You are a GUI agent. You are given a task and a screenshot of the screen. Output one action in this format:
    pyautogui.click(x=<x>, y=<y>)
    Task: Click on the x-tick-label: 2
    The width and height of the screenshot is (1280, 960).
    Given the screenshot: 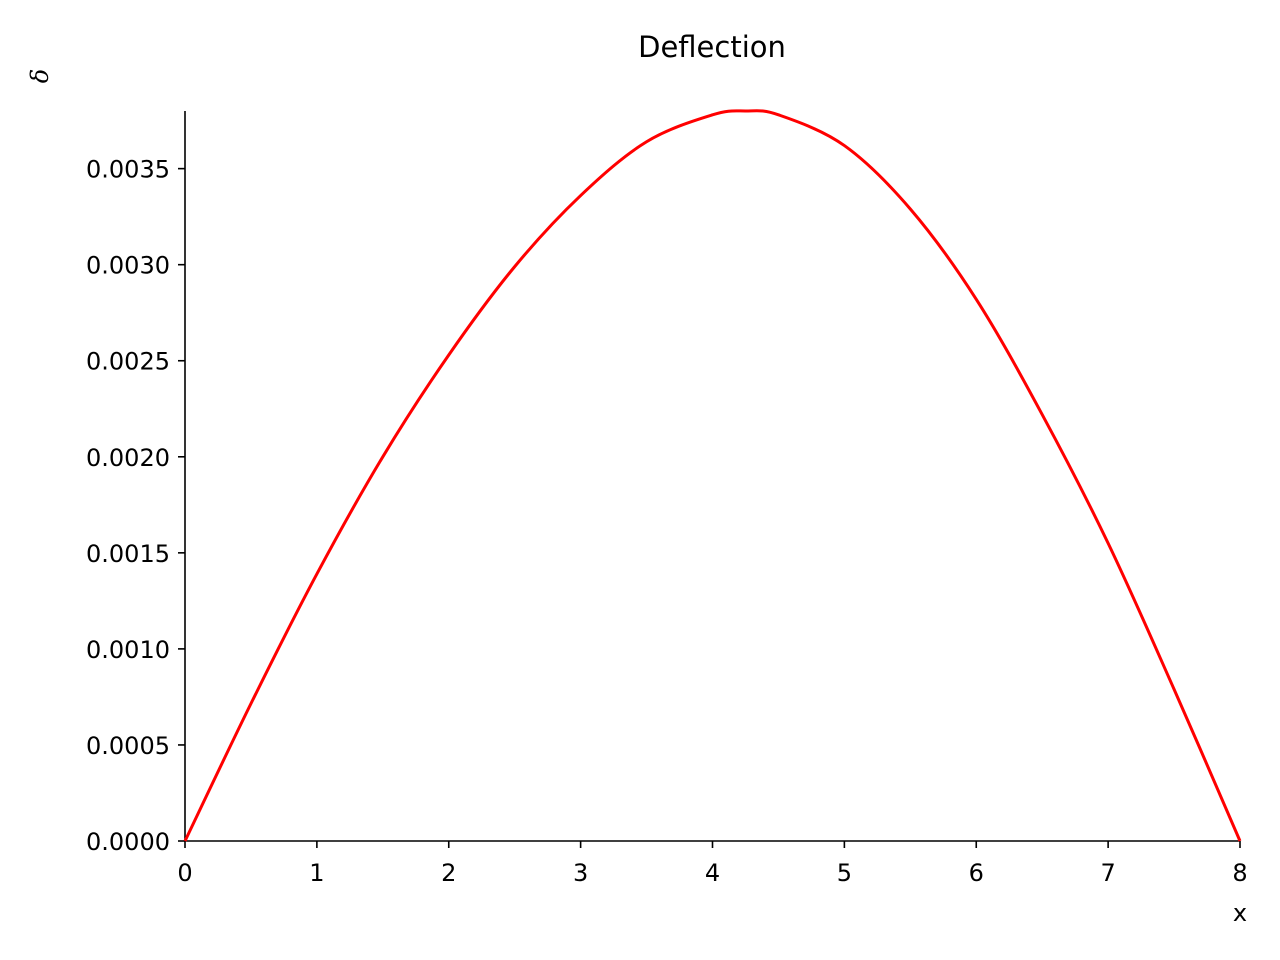 What is the action you would take?
    pyautogui.click(x=448, y=873)
    